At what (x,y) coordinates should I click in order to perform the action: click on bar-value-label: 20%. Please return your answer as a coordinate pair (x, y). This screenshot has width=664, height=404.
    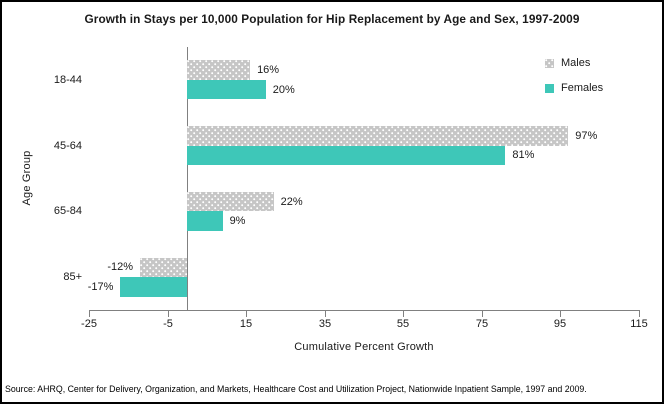
    Looking at the image, I should click on (283, 89).